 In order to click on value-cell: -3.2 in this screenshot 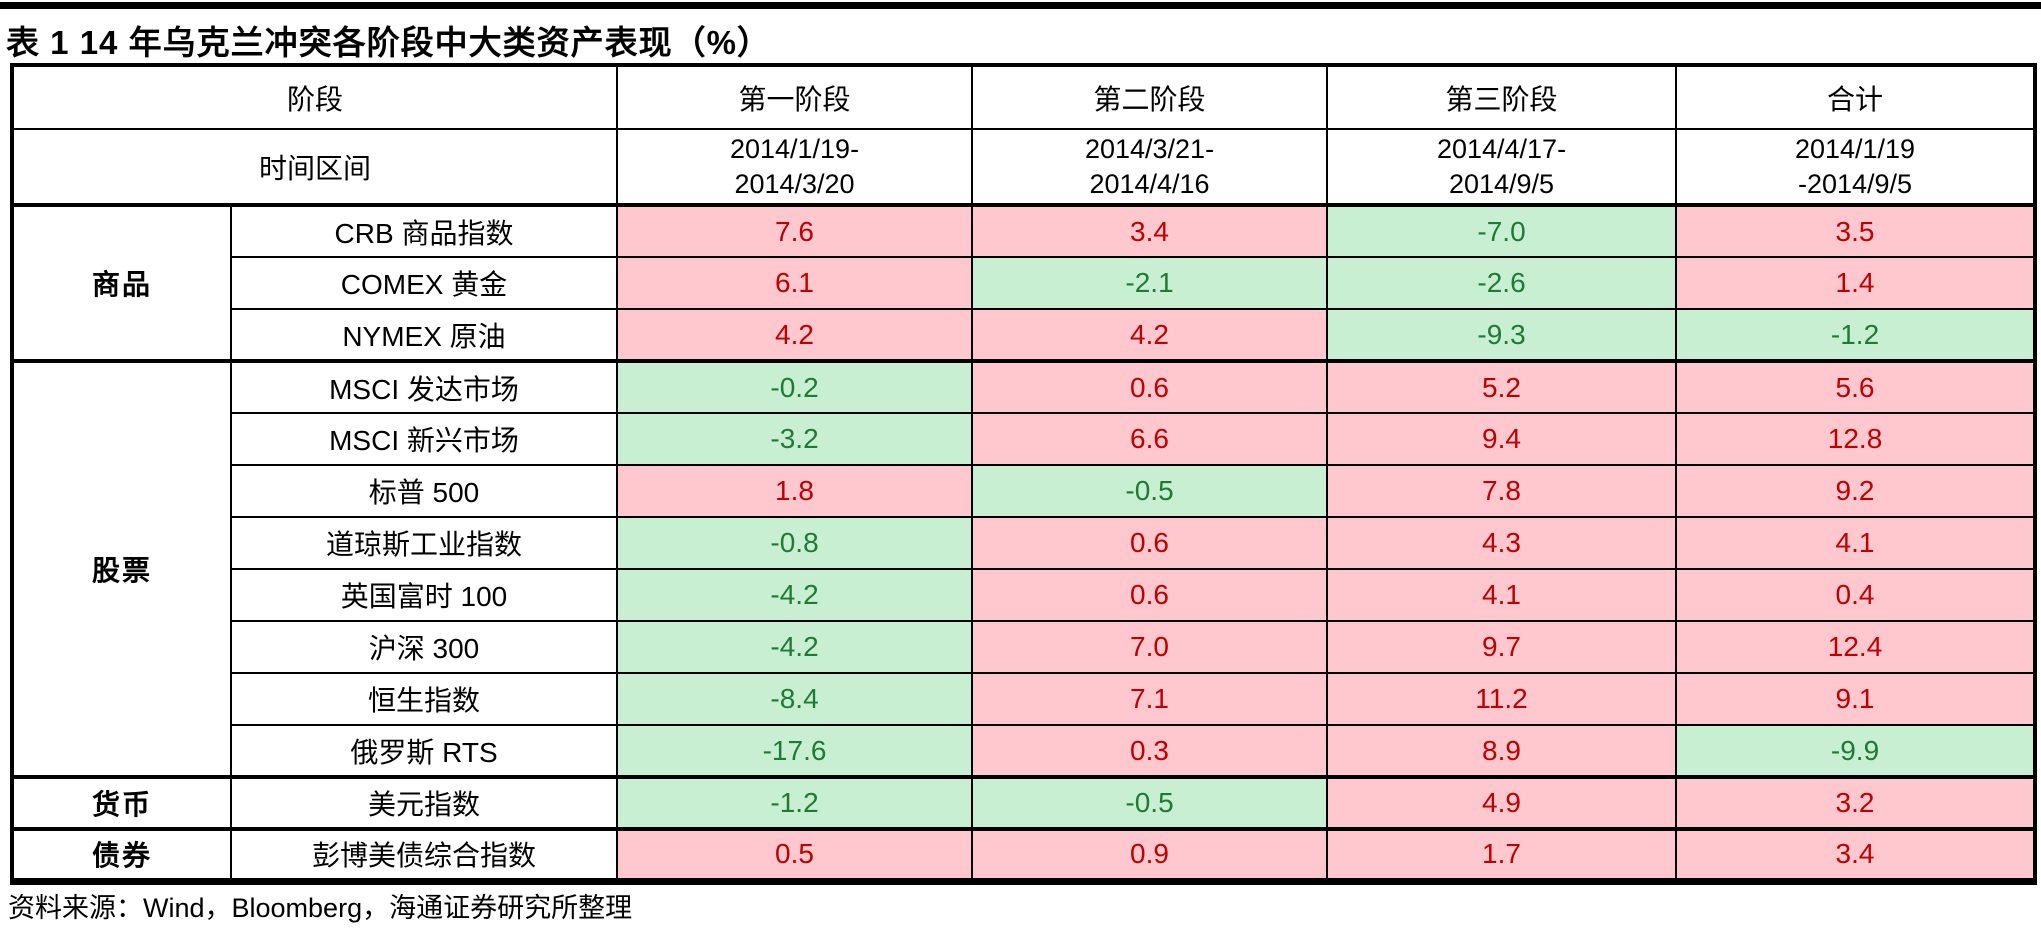, I will do `click(795, 439)`.